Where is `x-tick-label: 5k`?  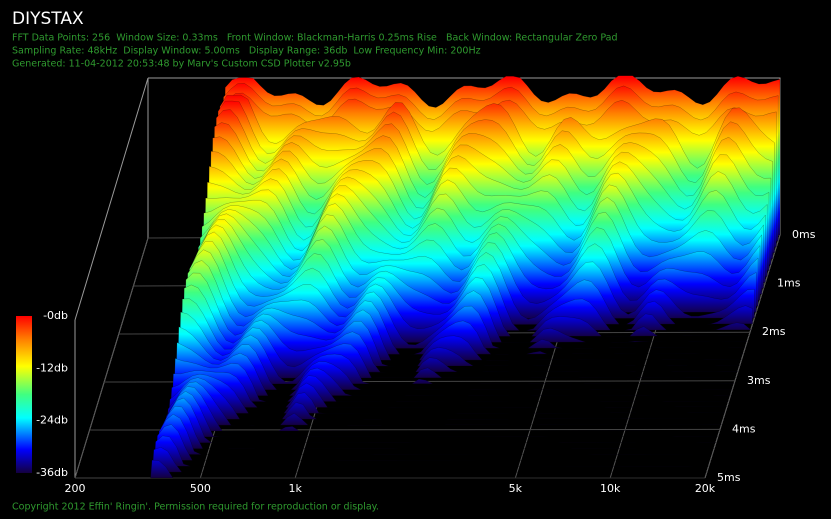
x-tick-label: 5k is located at coordinates (516, 488).